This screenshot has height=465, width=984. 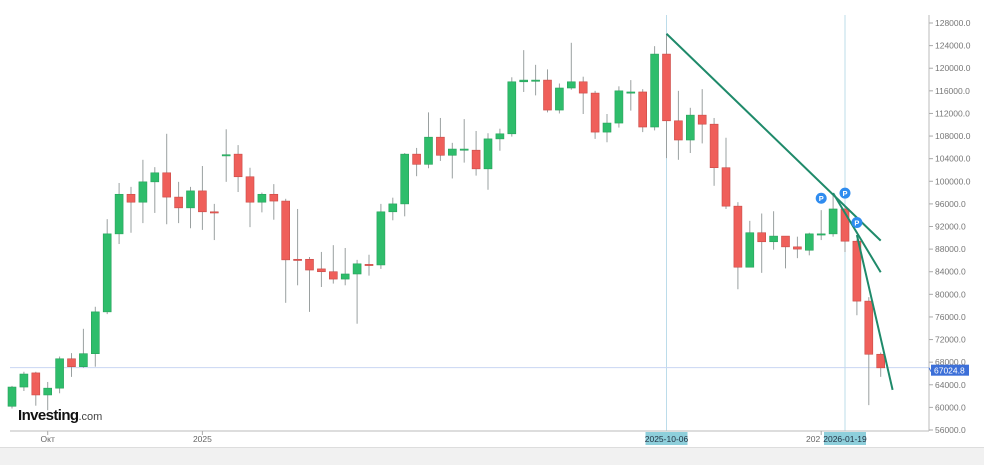 I want to click on y-tick-label: 80000.0, so click(x=950, y=294).